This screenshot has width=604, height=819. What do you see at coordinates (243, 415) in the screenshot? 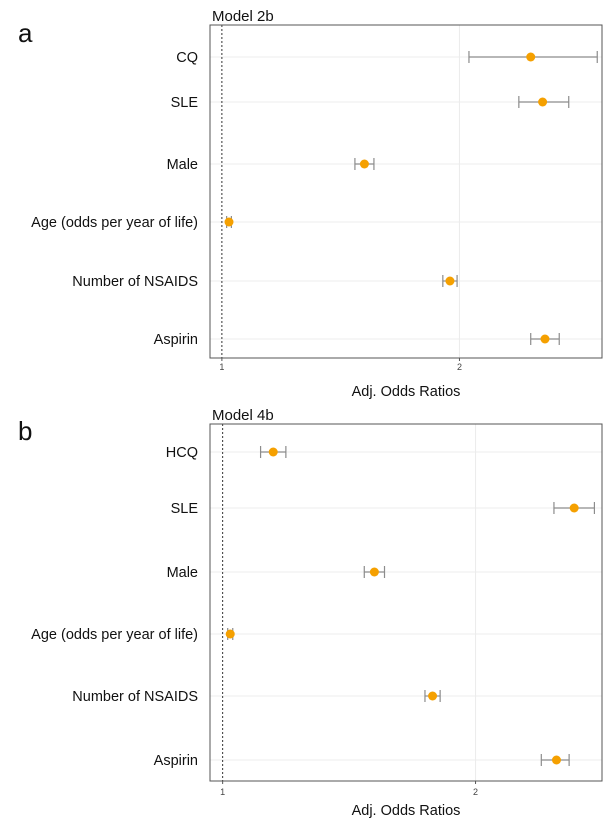
I see `panel-title: Model 4b` at bounding box center [243, 415].